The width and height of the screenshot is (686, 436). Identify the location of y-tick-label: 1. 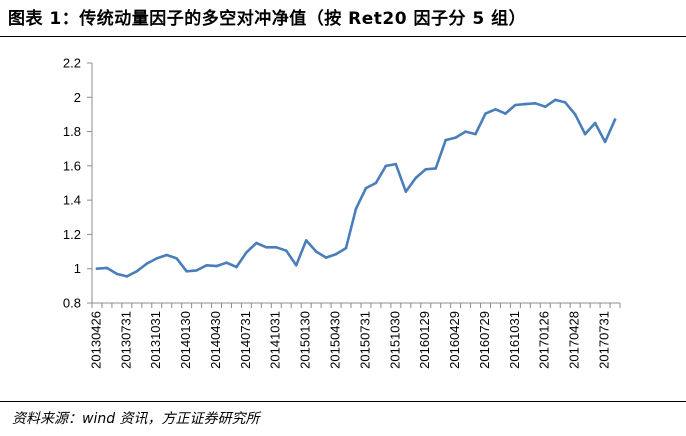
(77, 268).